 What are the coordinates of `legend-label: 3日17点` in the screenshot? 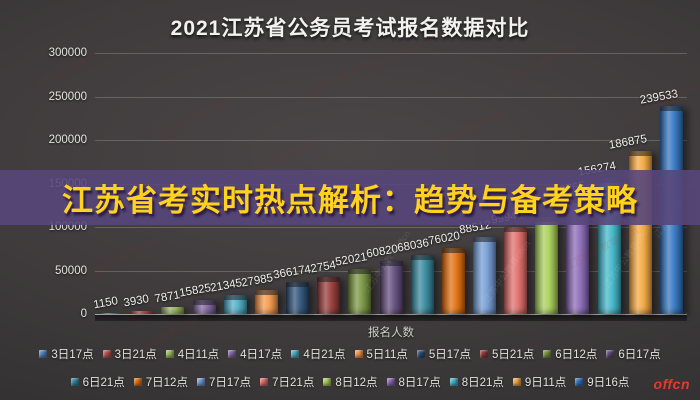 It's located at (72, 355).